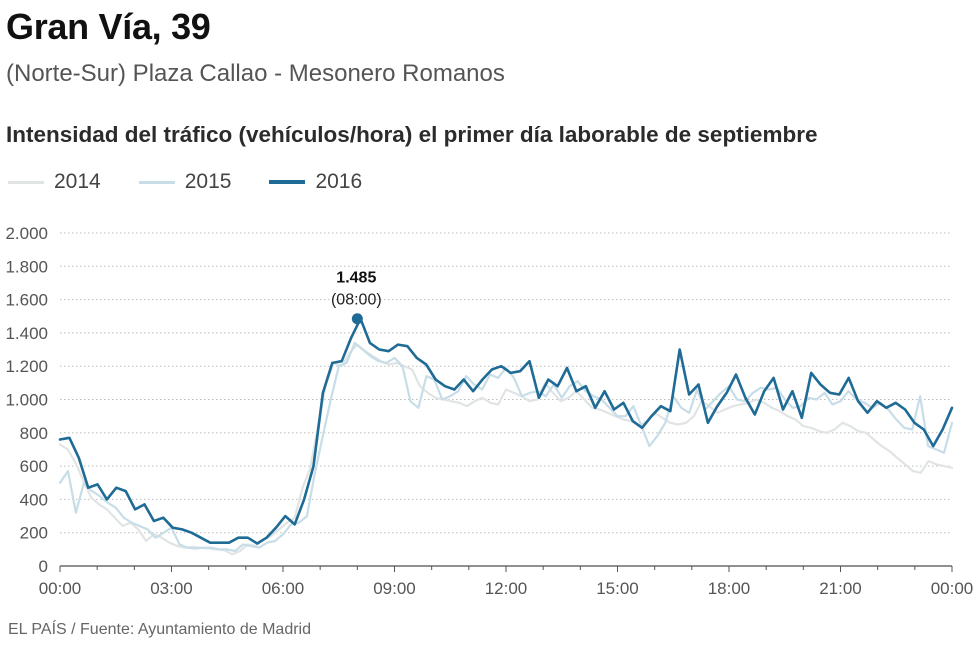 This screenshot has width=980, height=647. What do you see at coordinates (43, 566) in the screenshot?
I see `y-tick-label: 0` at bounding box center [43, 566].